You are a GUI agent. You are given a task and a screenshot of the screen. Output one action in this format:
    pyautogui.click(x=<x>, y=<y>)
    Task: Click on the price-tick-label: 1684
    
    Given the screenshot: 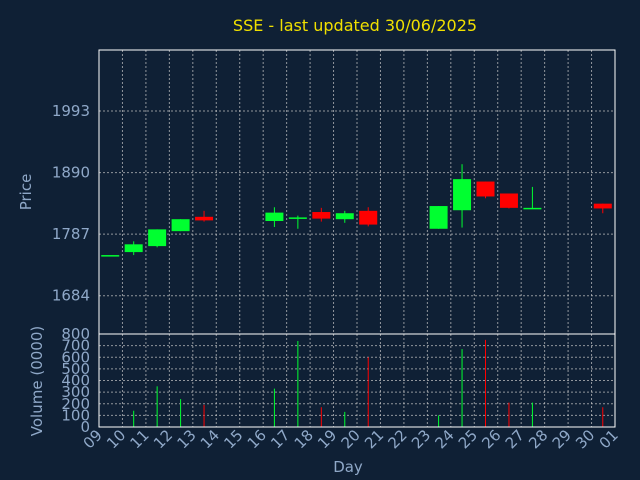 What is the action you would take?
    pyautogui.click(x=71, y=296)
    